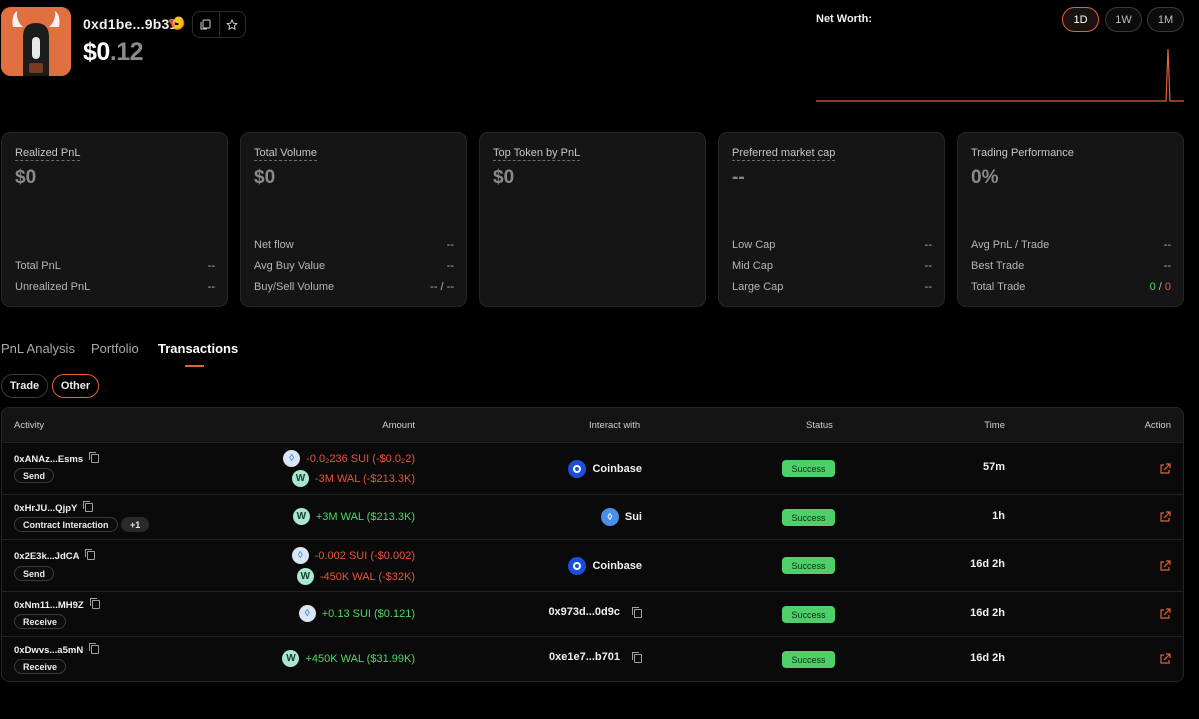 Image resolution: width=1199 pixels, height=719 pixels. I want to click on wallet-address: 0xd1be...9b31, so click(130, 24).